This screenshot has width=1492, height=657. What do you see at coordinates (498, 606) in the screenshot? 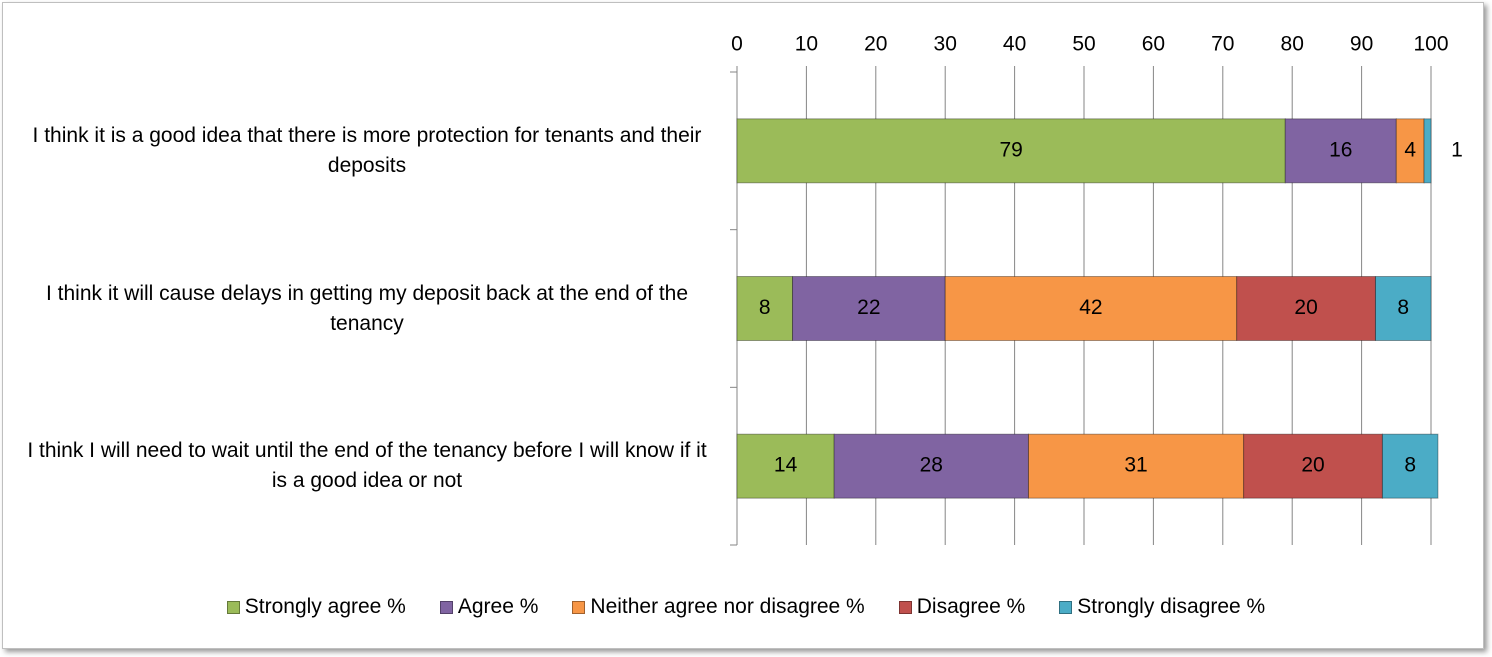
I see `legend-label: Agree %` at bounding box center [498, 606].